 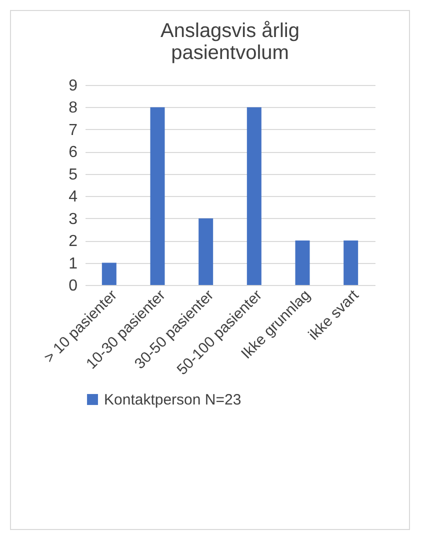 What do you see at coordinates (73, 263) in the screenshot?
I see `y-tick-label: 1` at bounding box center [73, 263].